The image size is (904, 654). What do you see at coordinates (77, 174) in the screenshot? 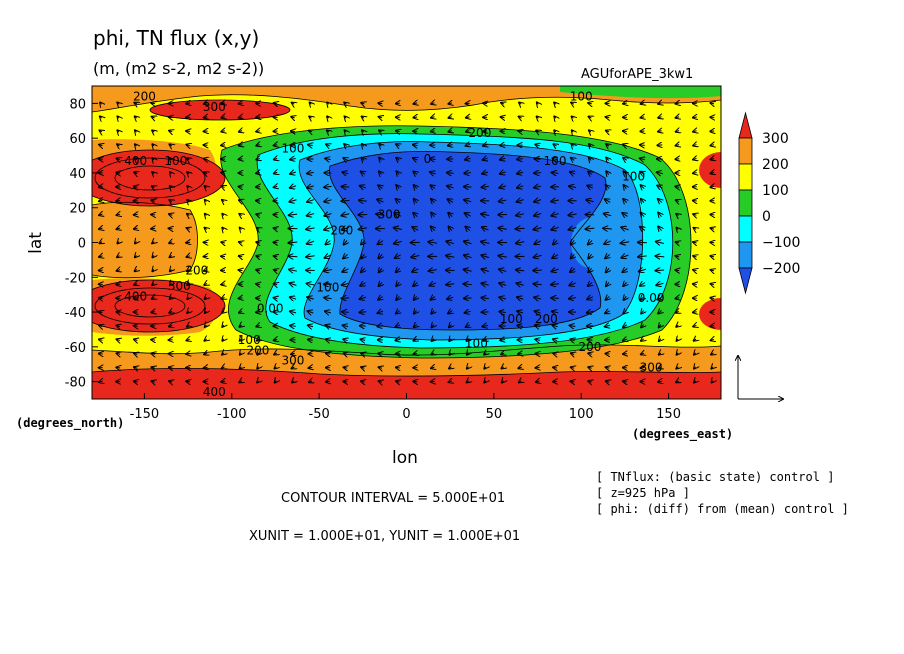
I see `y-tick-label: 40` at bounding box center [77, 174].